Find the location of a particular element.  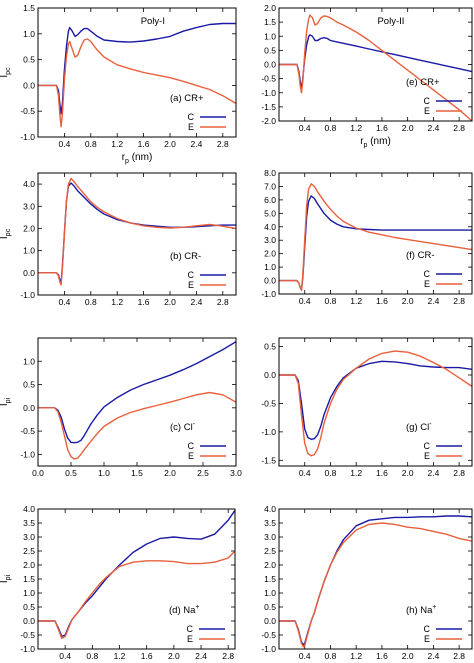

x-tick-label: 1.5 is located at coordinates (137, 473).